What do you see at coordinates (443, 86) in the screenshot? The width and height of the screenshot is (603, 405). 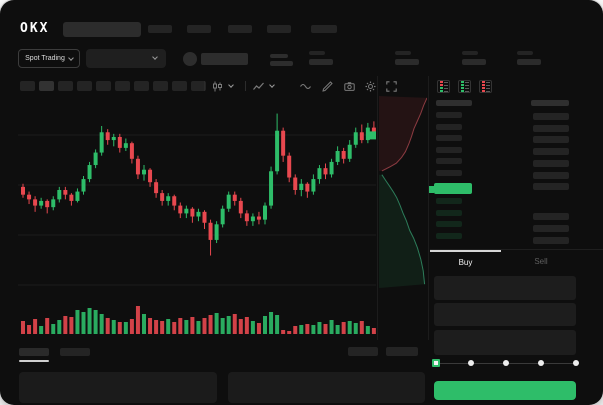 I see `orderbook-view-combined-icon` at bounding box center [443, 86].